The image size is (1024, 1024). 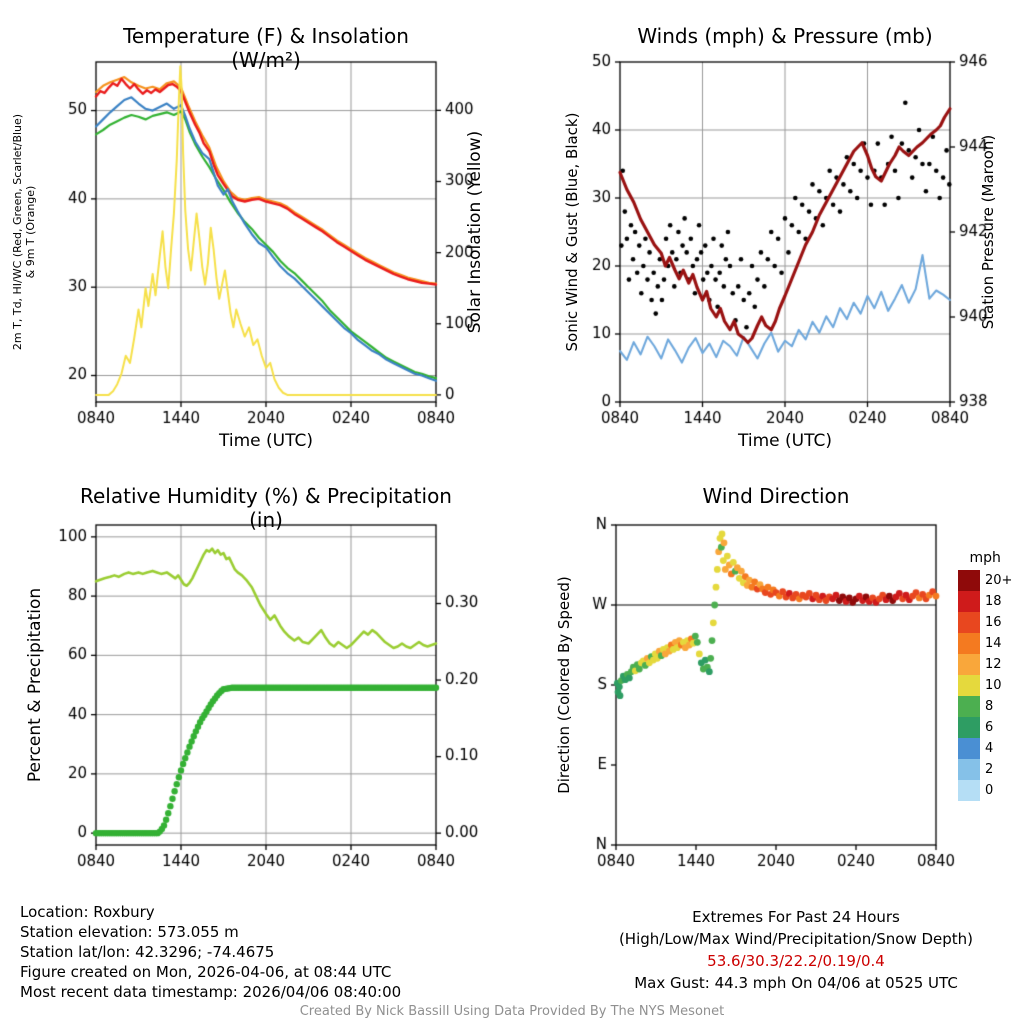 I want to click on station-elevation: Station elevation: 573.055 m, so click(x=129, y=932).